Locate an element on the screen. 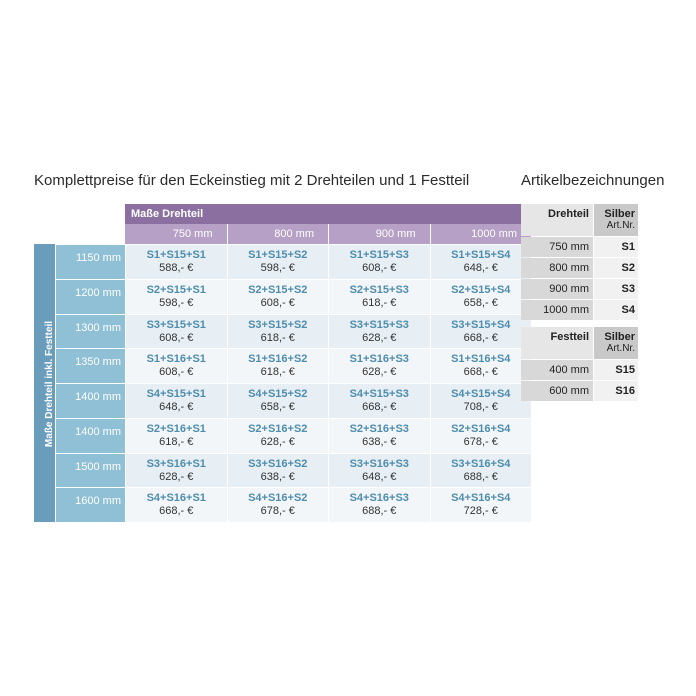 The image size is (696, 696). article-table-title: Artikelbezeichnungen is located at coordinates (593, 180).